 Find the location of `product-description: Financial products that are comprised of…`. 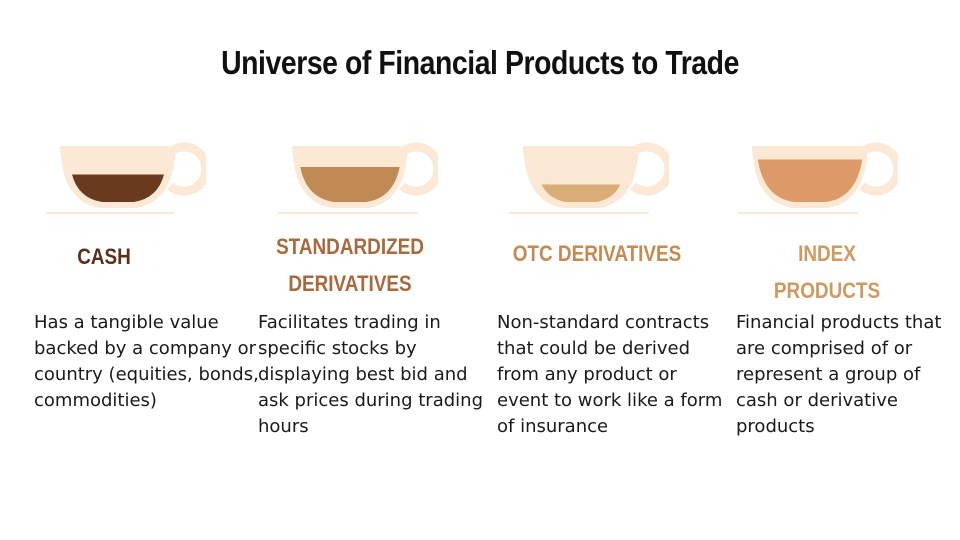

product-description: Financial products that are comprised of… is located at coordinates (839, 374).